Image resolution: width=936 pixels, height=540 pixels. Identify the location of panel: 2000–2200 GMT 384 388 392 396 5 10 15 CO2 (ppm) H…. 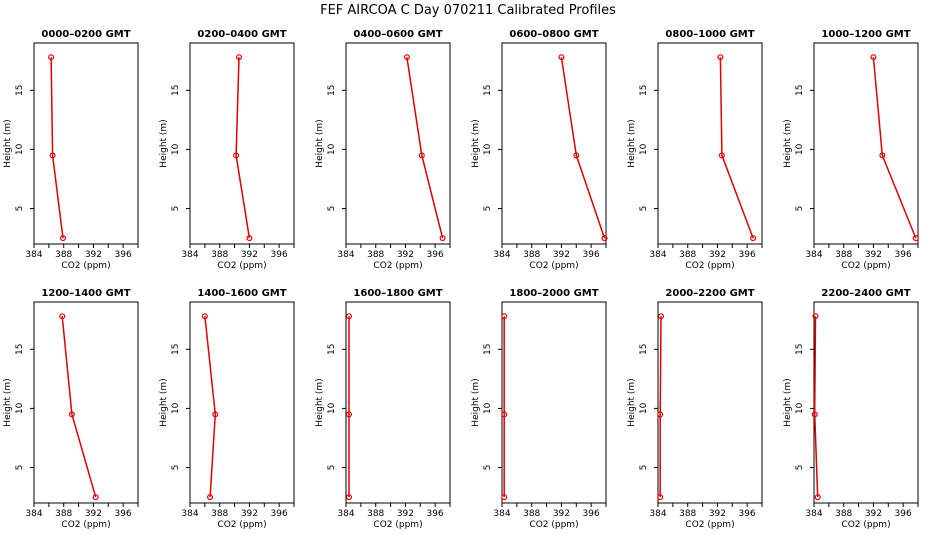
(695, 409).